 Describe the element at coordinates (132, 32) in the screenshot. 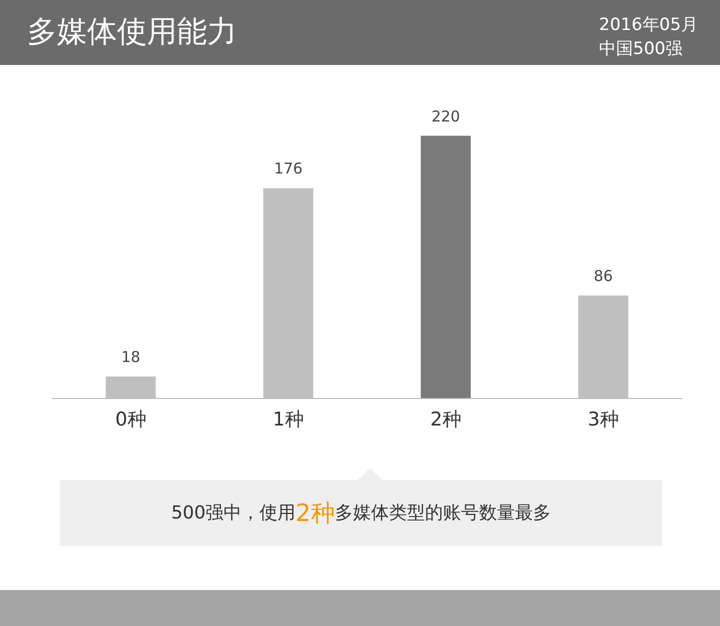

I see `chart-title: 多媒体使用能力` at that location.